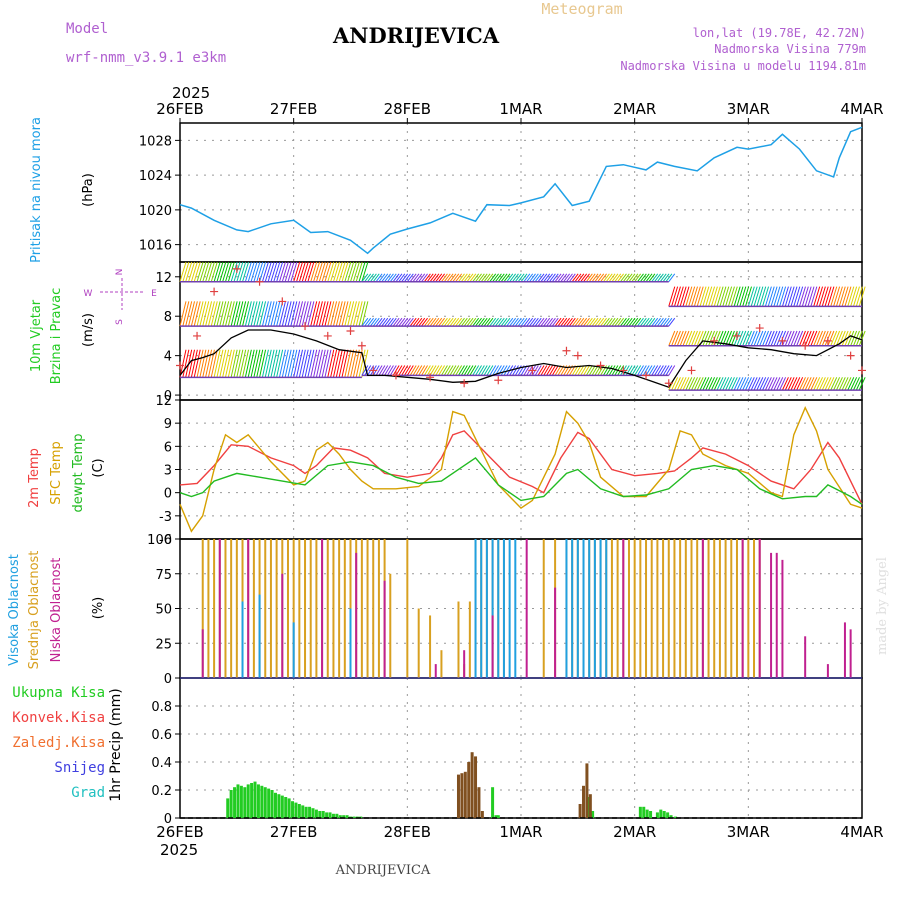  What do you see at coordinates (58, 718) in the screenshot?
I see `precip-legend-item: Konvek.Kisa` at bounding box center [58, 718].